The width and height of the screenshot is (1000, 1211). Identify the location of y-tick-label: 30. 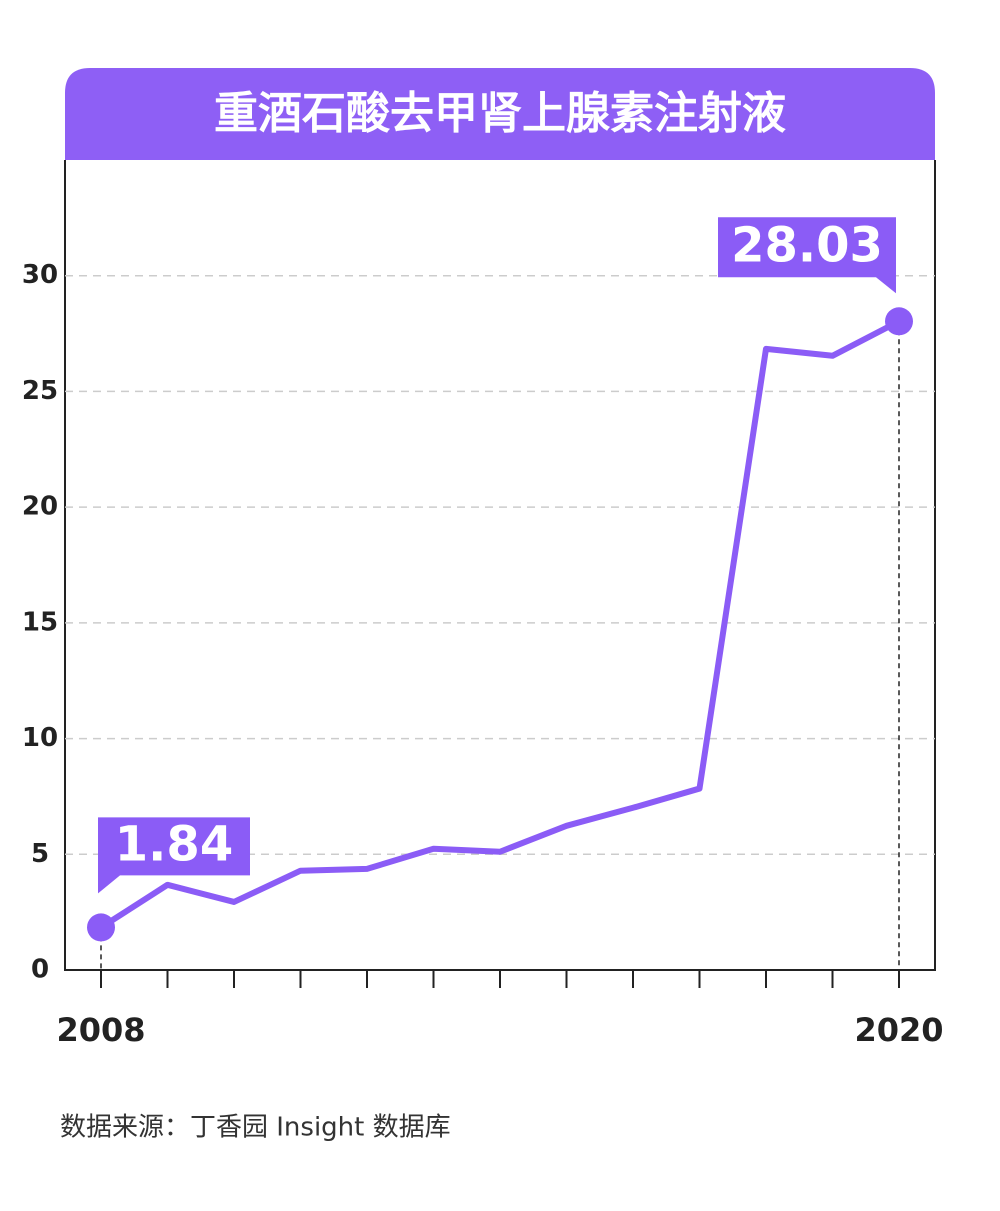
(40, 275).